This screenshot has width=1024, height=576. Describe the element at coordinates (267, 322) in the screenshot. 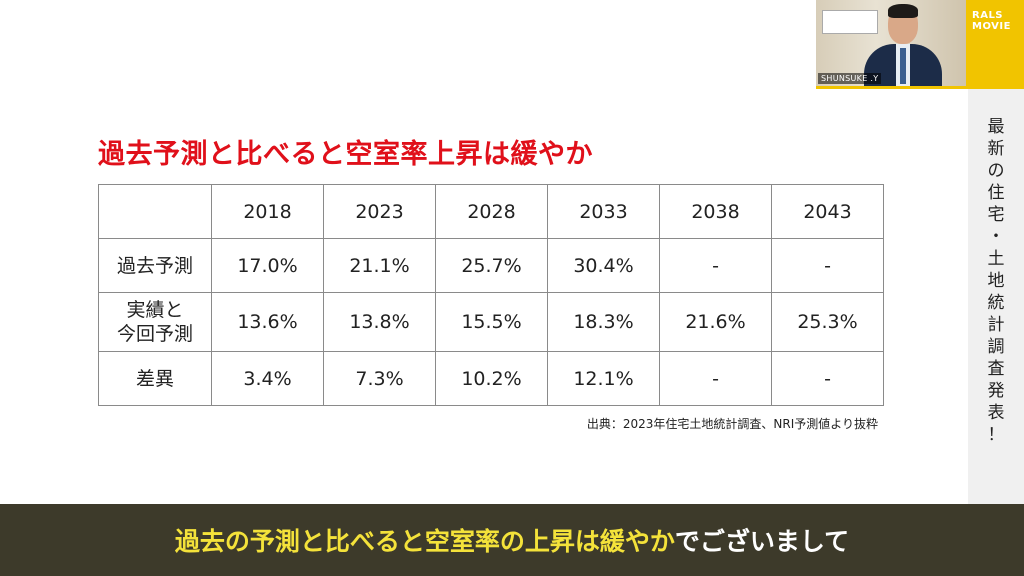

I see `table-cell: 13.6%` at that location.